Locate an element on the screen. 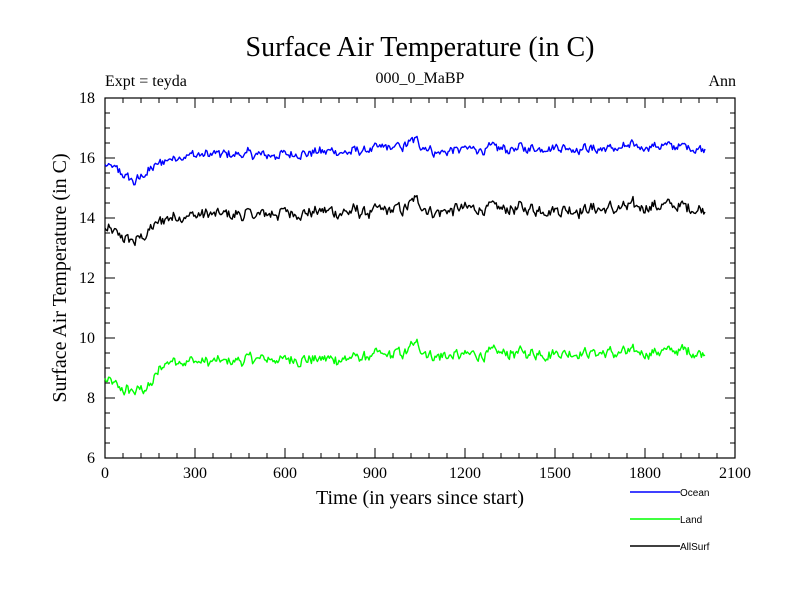  series-line-land is located at coordinates (405, 367).